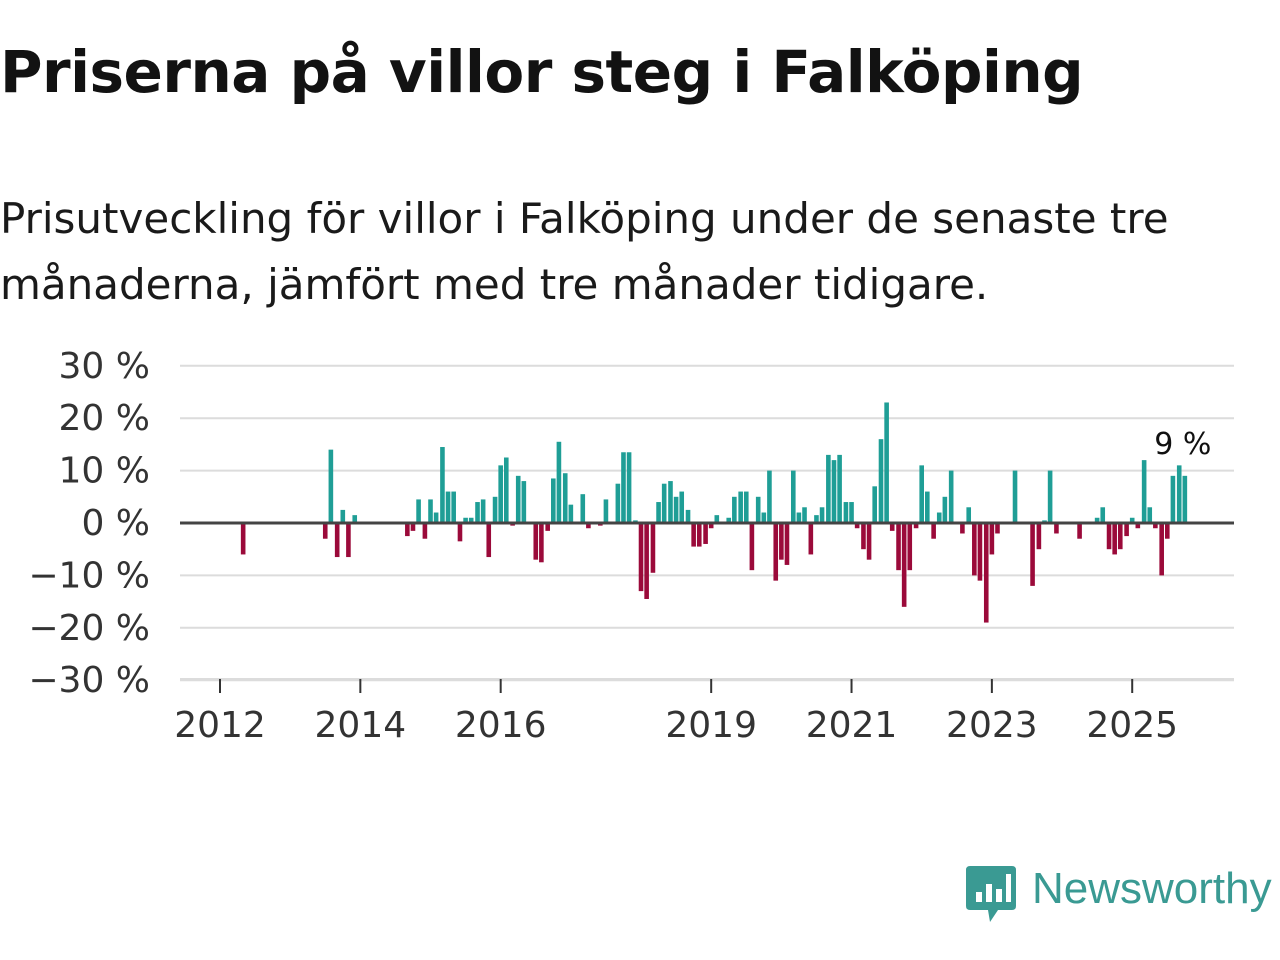 Image resolution: width=1280 pixels, height=960 pixels. What do you see at coordinates (104, 366) in the screenshot?
I see `y-tick-label: 30 %` at bounding box center [104, 366].